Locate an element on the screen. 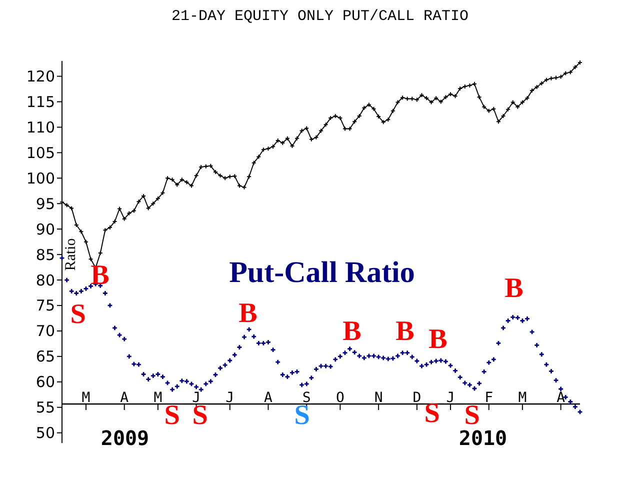  annotation: 2010 is located at coordinates (483, 438).